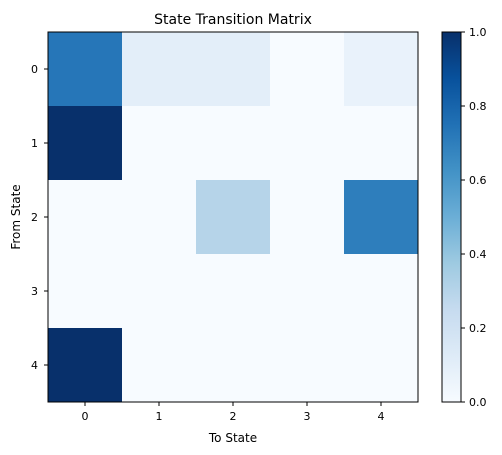 This screenshot has width=502, height=455. Describe the element at coordinates (39, 217) in the screenshot. I see `y-axis-ticks: 0 1 2 3 4` at that location.